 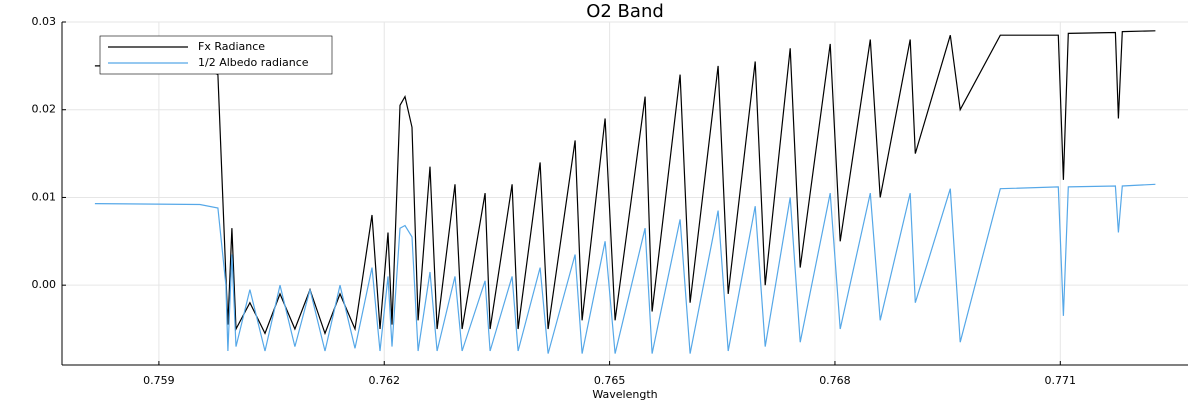 What do you see at coordinates (44, 284) in the screenshot?
I see `y-tick-label: 0.00` at bounding box center [44, 284].